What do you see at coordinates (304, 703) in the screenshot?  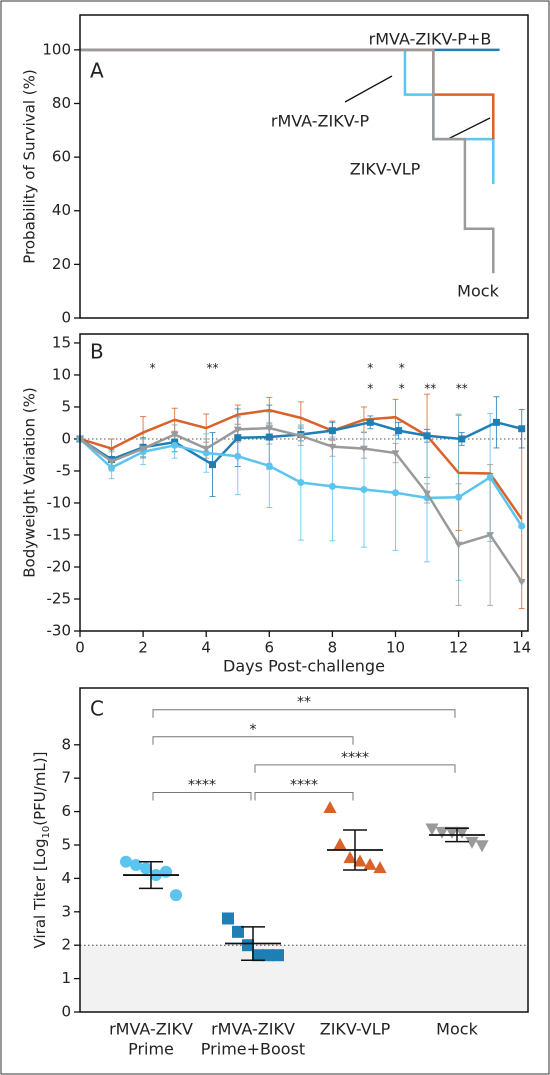 I see `comparison-label: **` at bounding box center [304, 703].